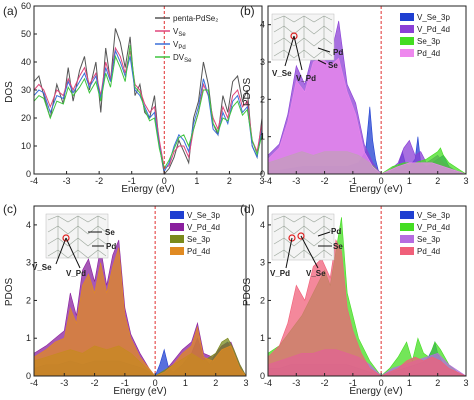 The image size is (474, 400). What do you see at coordinates (296, 181) in the screenshot?
I see `x-tick-label-b-1: -3` at bounding box center [296, 181].